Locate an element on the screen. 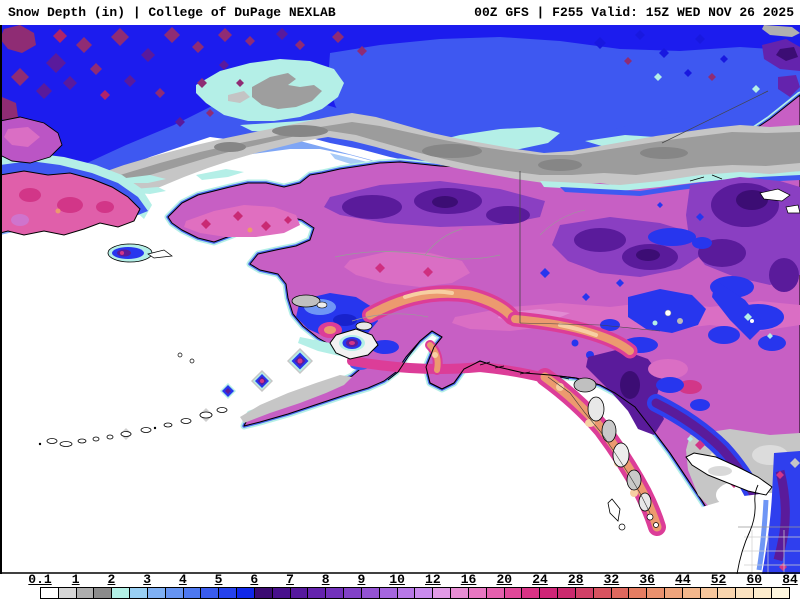 The image size is (800, 600). colorbar-tick-label: 1 is located at coordinates (75, 579).